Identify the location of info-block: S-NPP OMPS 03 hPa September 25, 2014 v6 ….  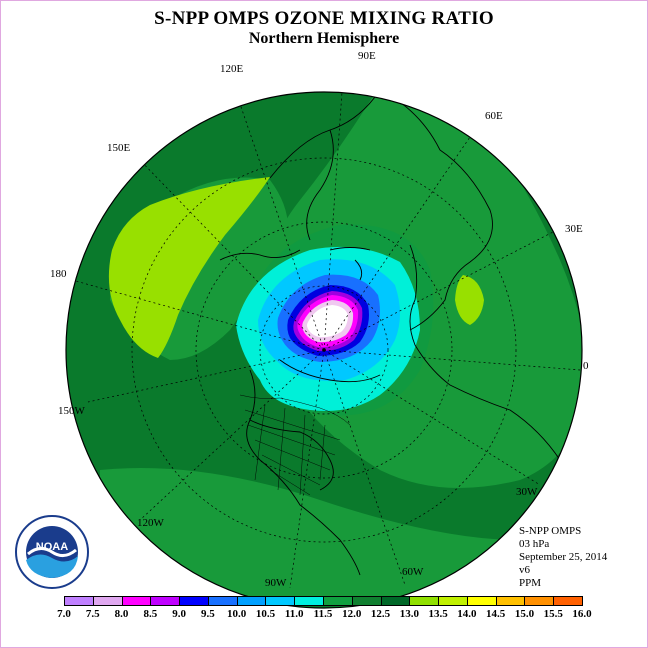
(563, 557).